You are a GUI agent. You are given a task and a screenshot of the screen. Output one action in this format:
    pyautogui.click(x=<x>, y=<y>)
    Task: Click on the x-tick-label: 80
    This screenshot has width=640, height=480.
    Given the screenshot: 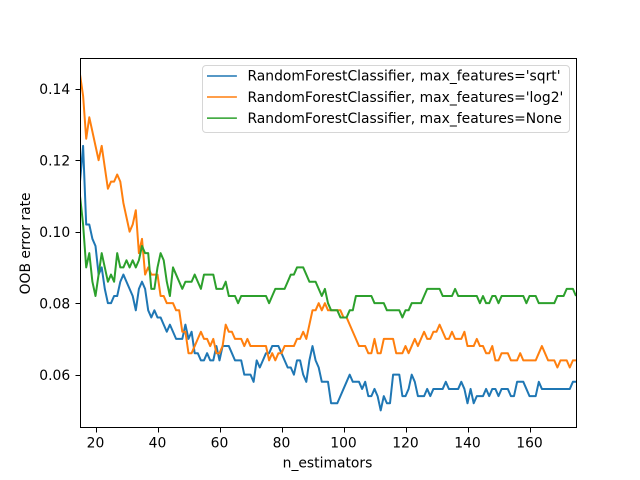 What is the action you would take?
    pyautogui.click(x=282, y=444)
    